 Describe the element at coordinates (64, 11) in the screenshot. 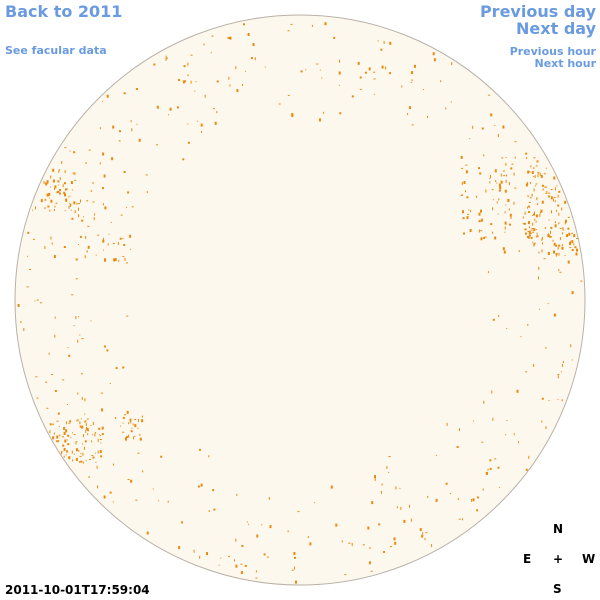

I see `back-to-year-link: Back to 2011` at that location.